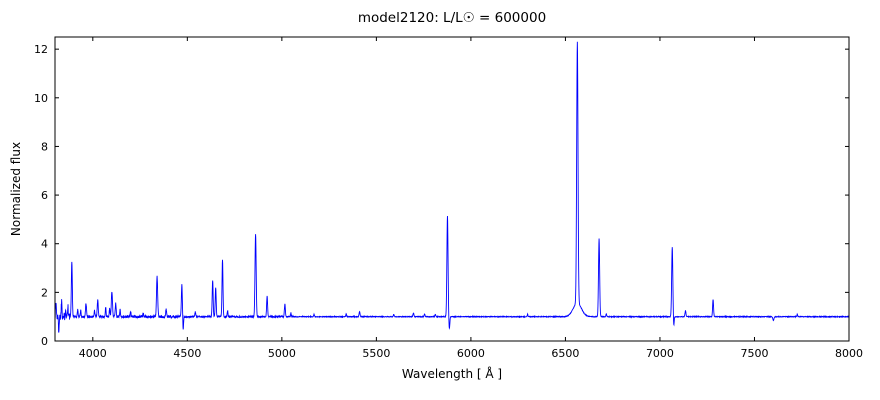 Image resolution: width=880 pixels, height=400 pixels. What do you see at coordinates (452, 18) in the screenshot?
I see `chart-title: model2120: L/L☉ = 600000` at bounding box center [452, 18].